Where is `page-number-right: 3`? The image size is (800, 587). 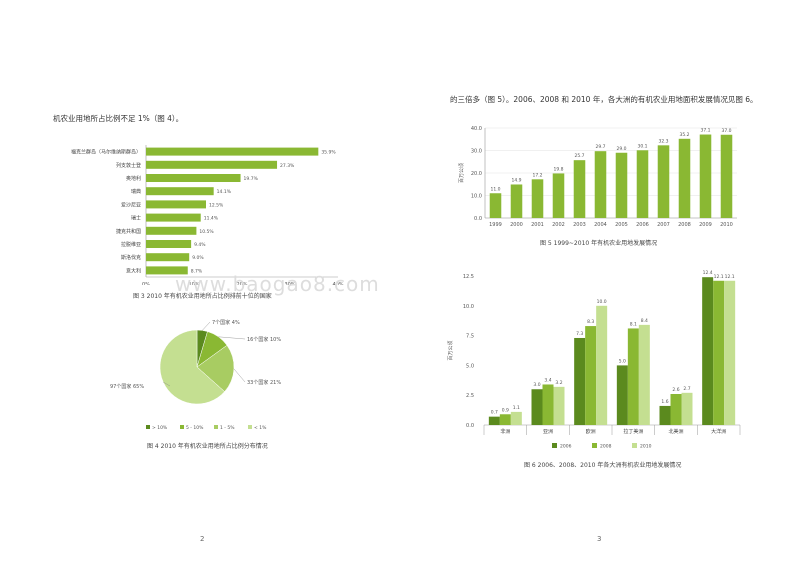
page-number-right: 3 is located at coordinates (599, 539).